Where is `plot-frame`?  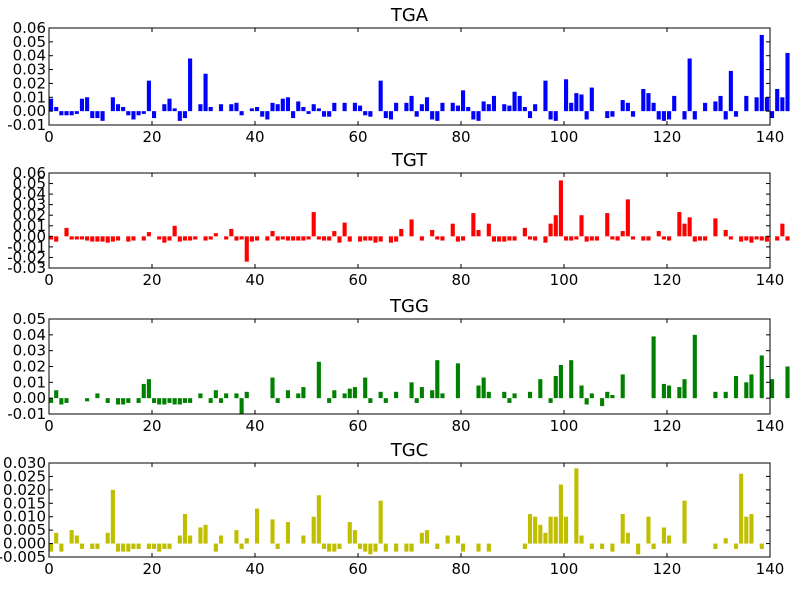
plot-frame is located at coordinates (409, 220).